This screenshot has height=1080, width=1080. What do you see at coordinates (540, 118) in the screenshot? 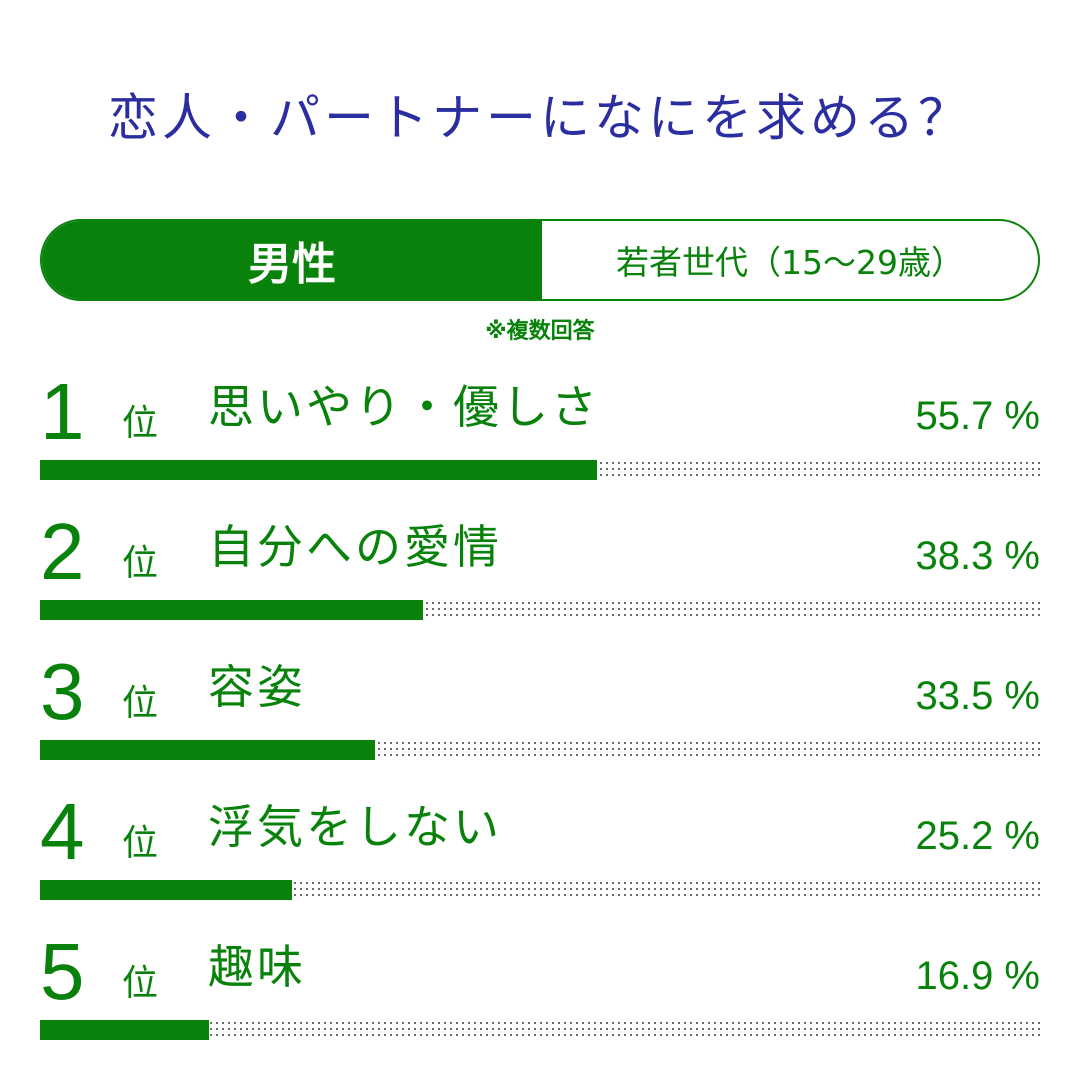
I see `chart-title: 恋人・パートナーになにを求める？` at bounding box center [540, 118].